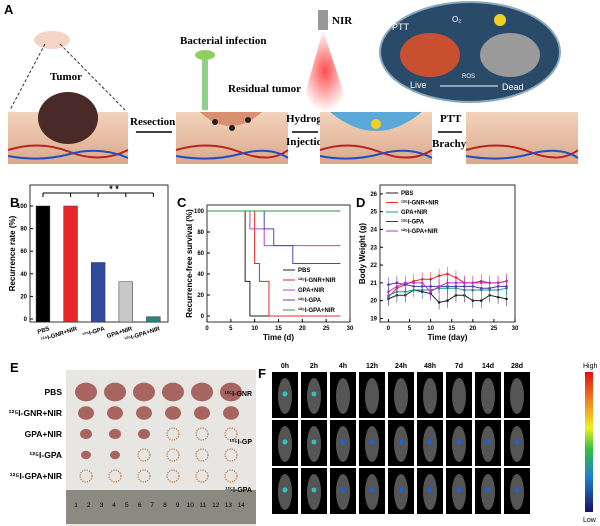  Describe the element at coordinates (522, 138) in the screenshot. I see `tissue-block-healed` at that location.